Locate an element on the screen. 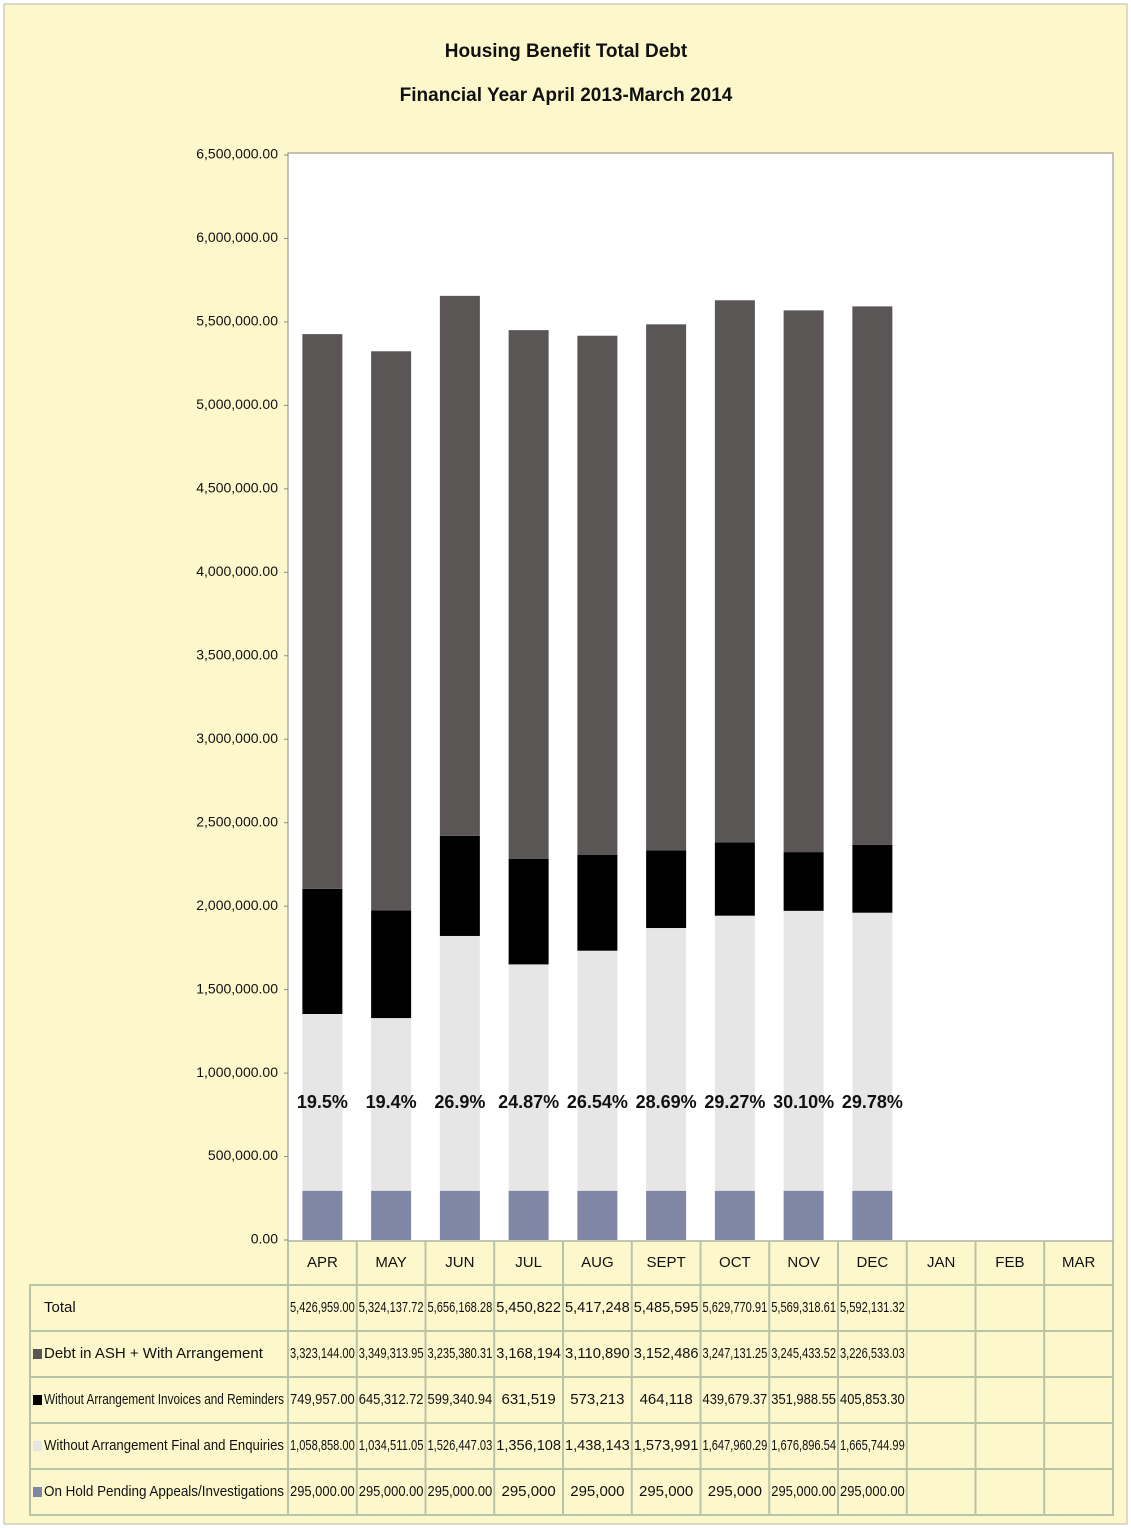 The width and height of the screenshot is (1131, 1528). table-value: 5,592,131.32 is located at coordinates (872, 1307).